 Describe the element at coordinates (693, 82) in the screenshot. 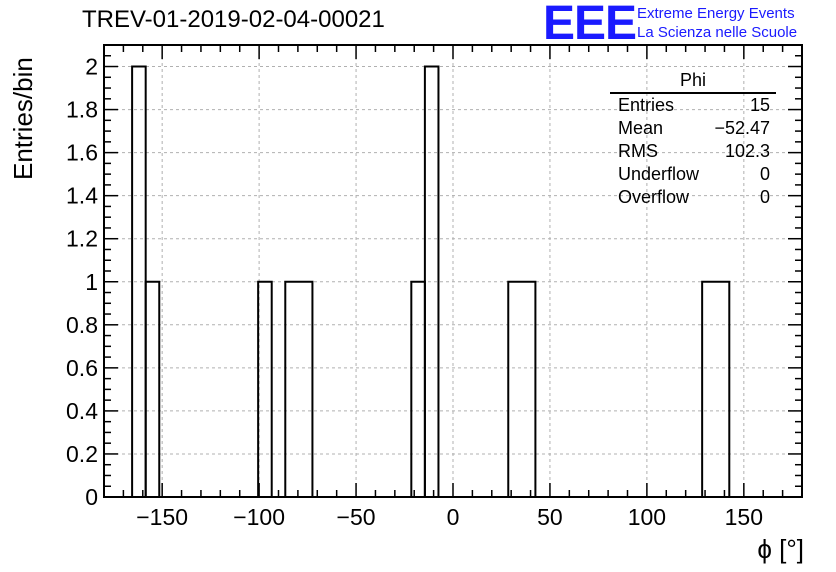

I see `stats-name: Phi` at that location.